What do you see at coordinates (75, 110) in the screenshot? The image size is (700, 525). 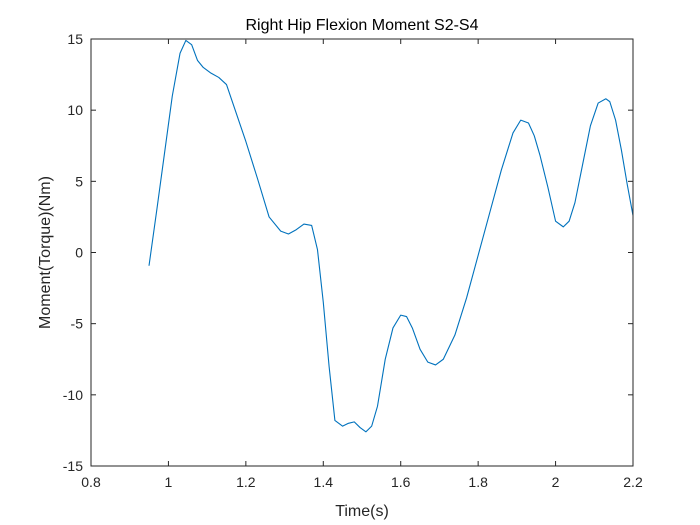 I see `y-tick-label: 10` at bounding box center [75, 110].